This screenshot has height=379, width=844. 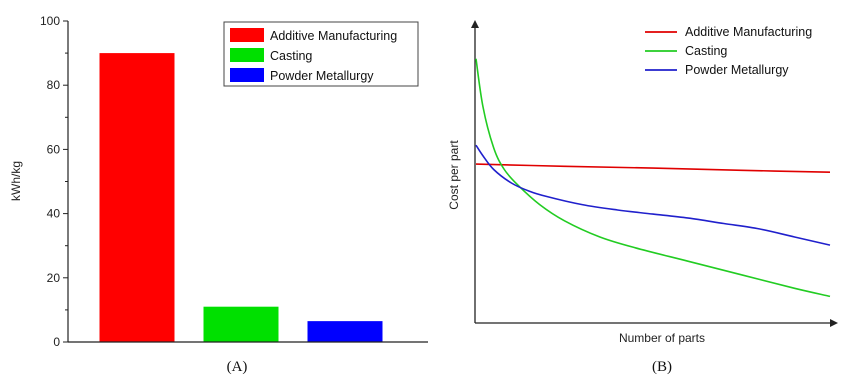 What do you see at coordinates (247, 75) in the screenshot?
I see `legend-swatch-powder-metallurgy` at bounding box center [247, 75].